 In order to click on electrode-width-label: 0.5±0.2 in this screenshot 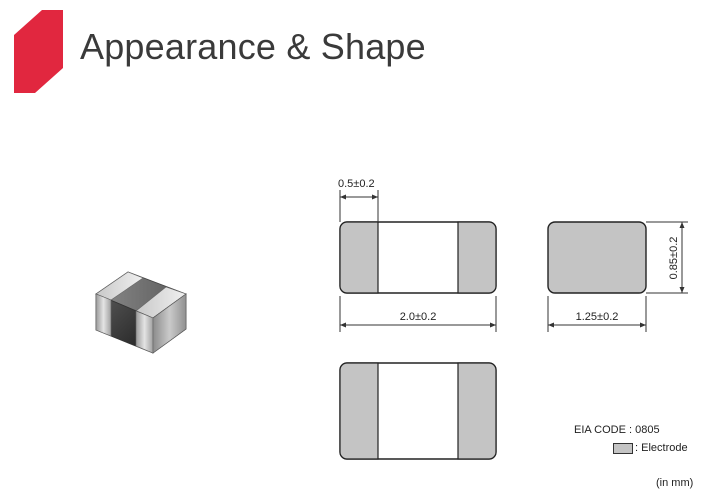, I will do `click(356, 184)`.